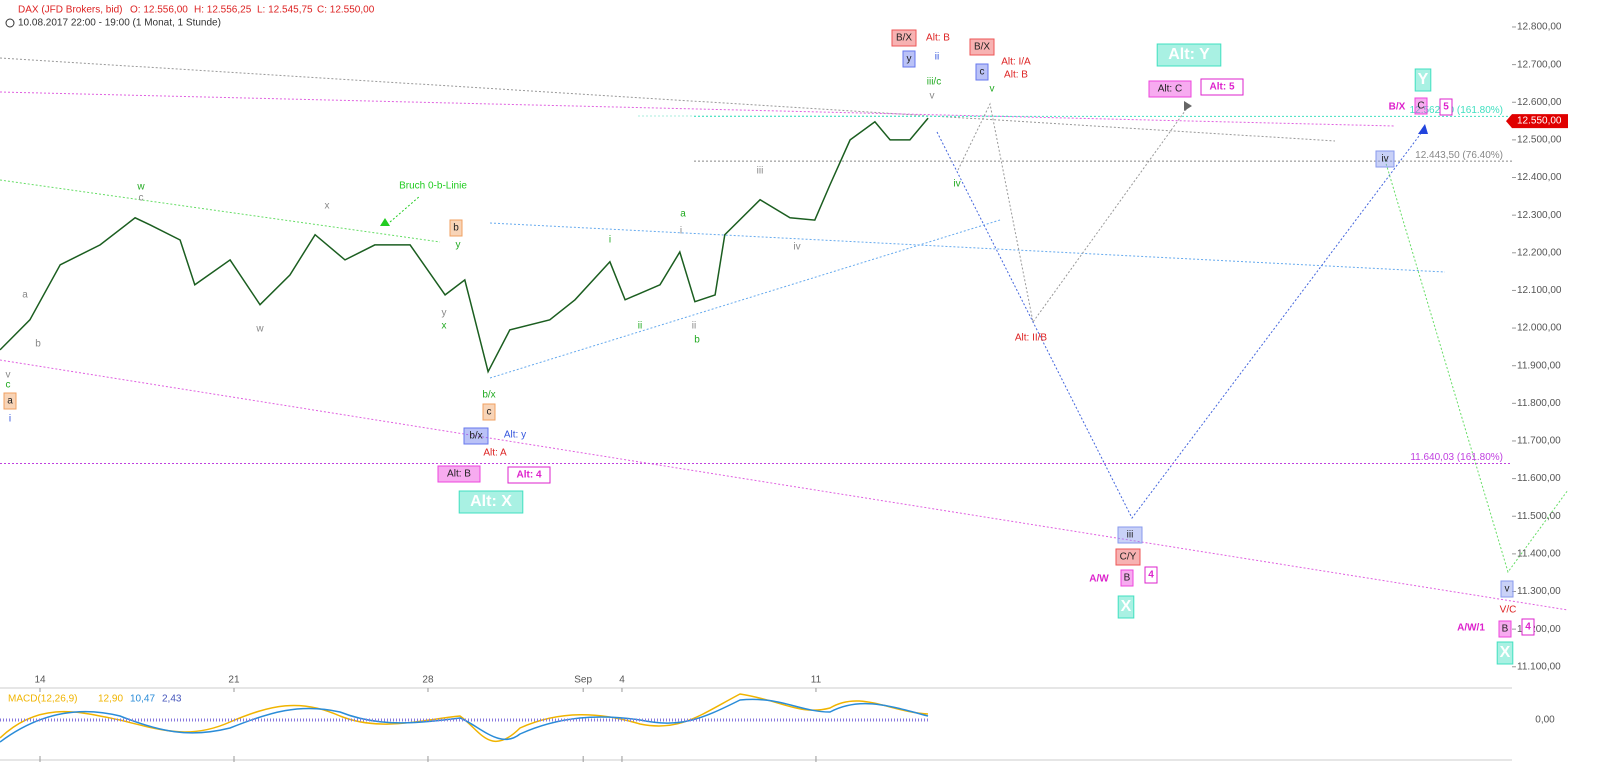 The image size is (1600, 778). I want to click on annotation: Alt: 5, so click(1222, 87).